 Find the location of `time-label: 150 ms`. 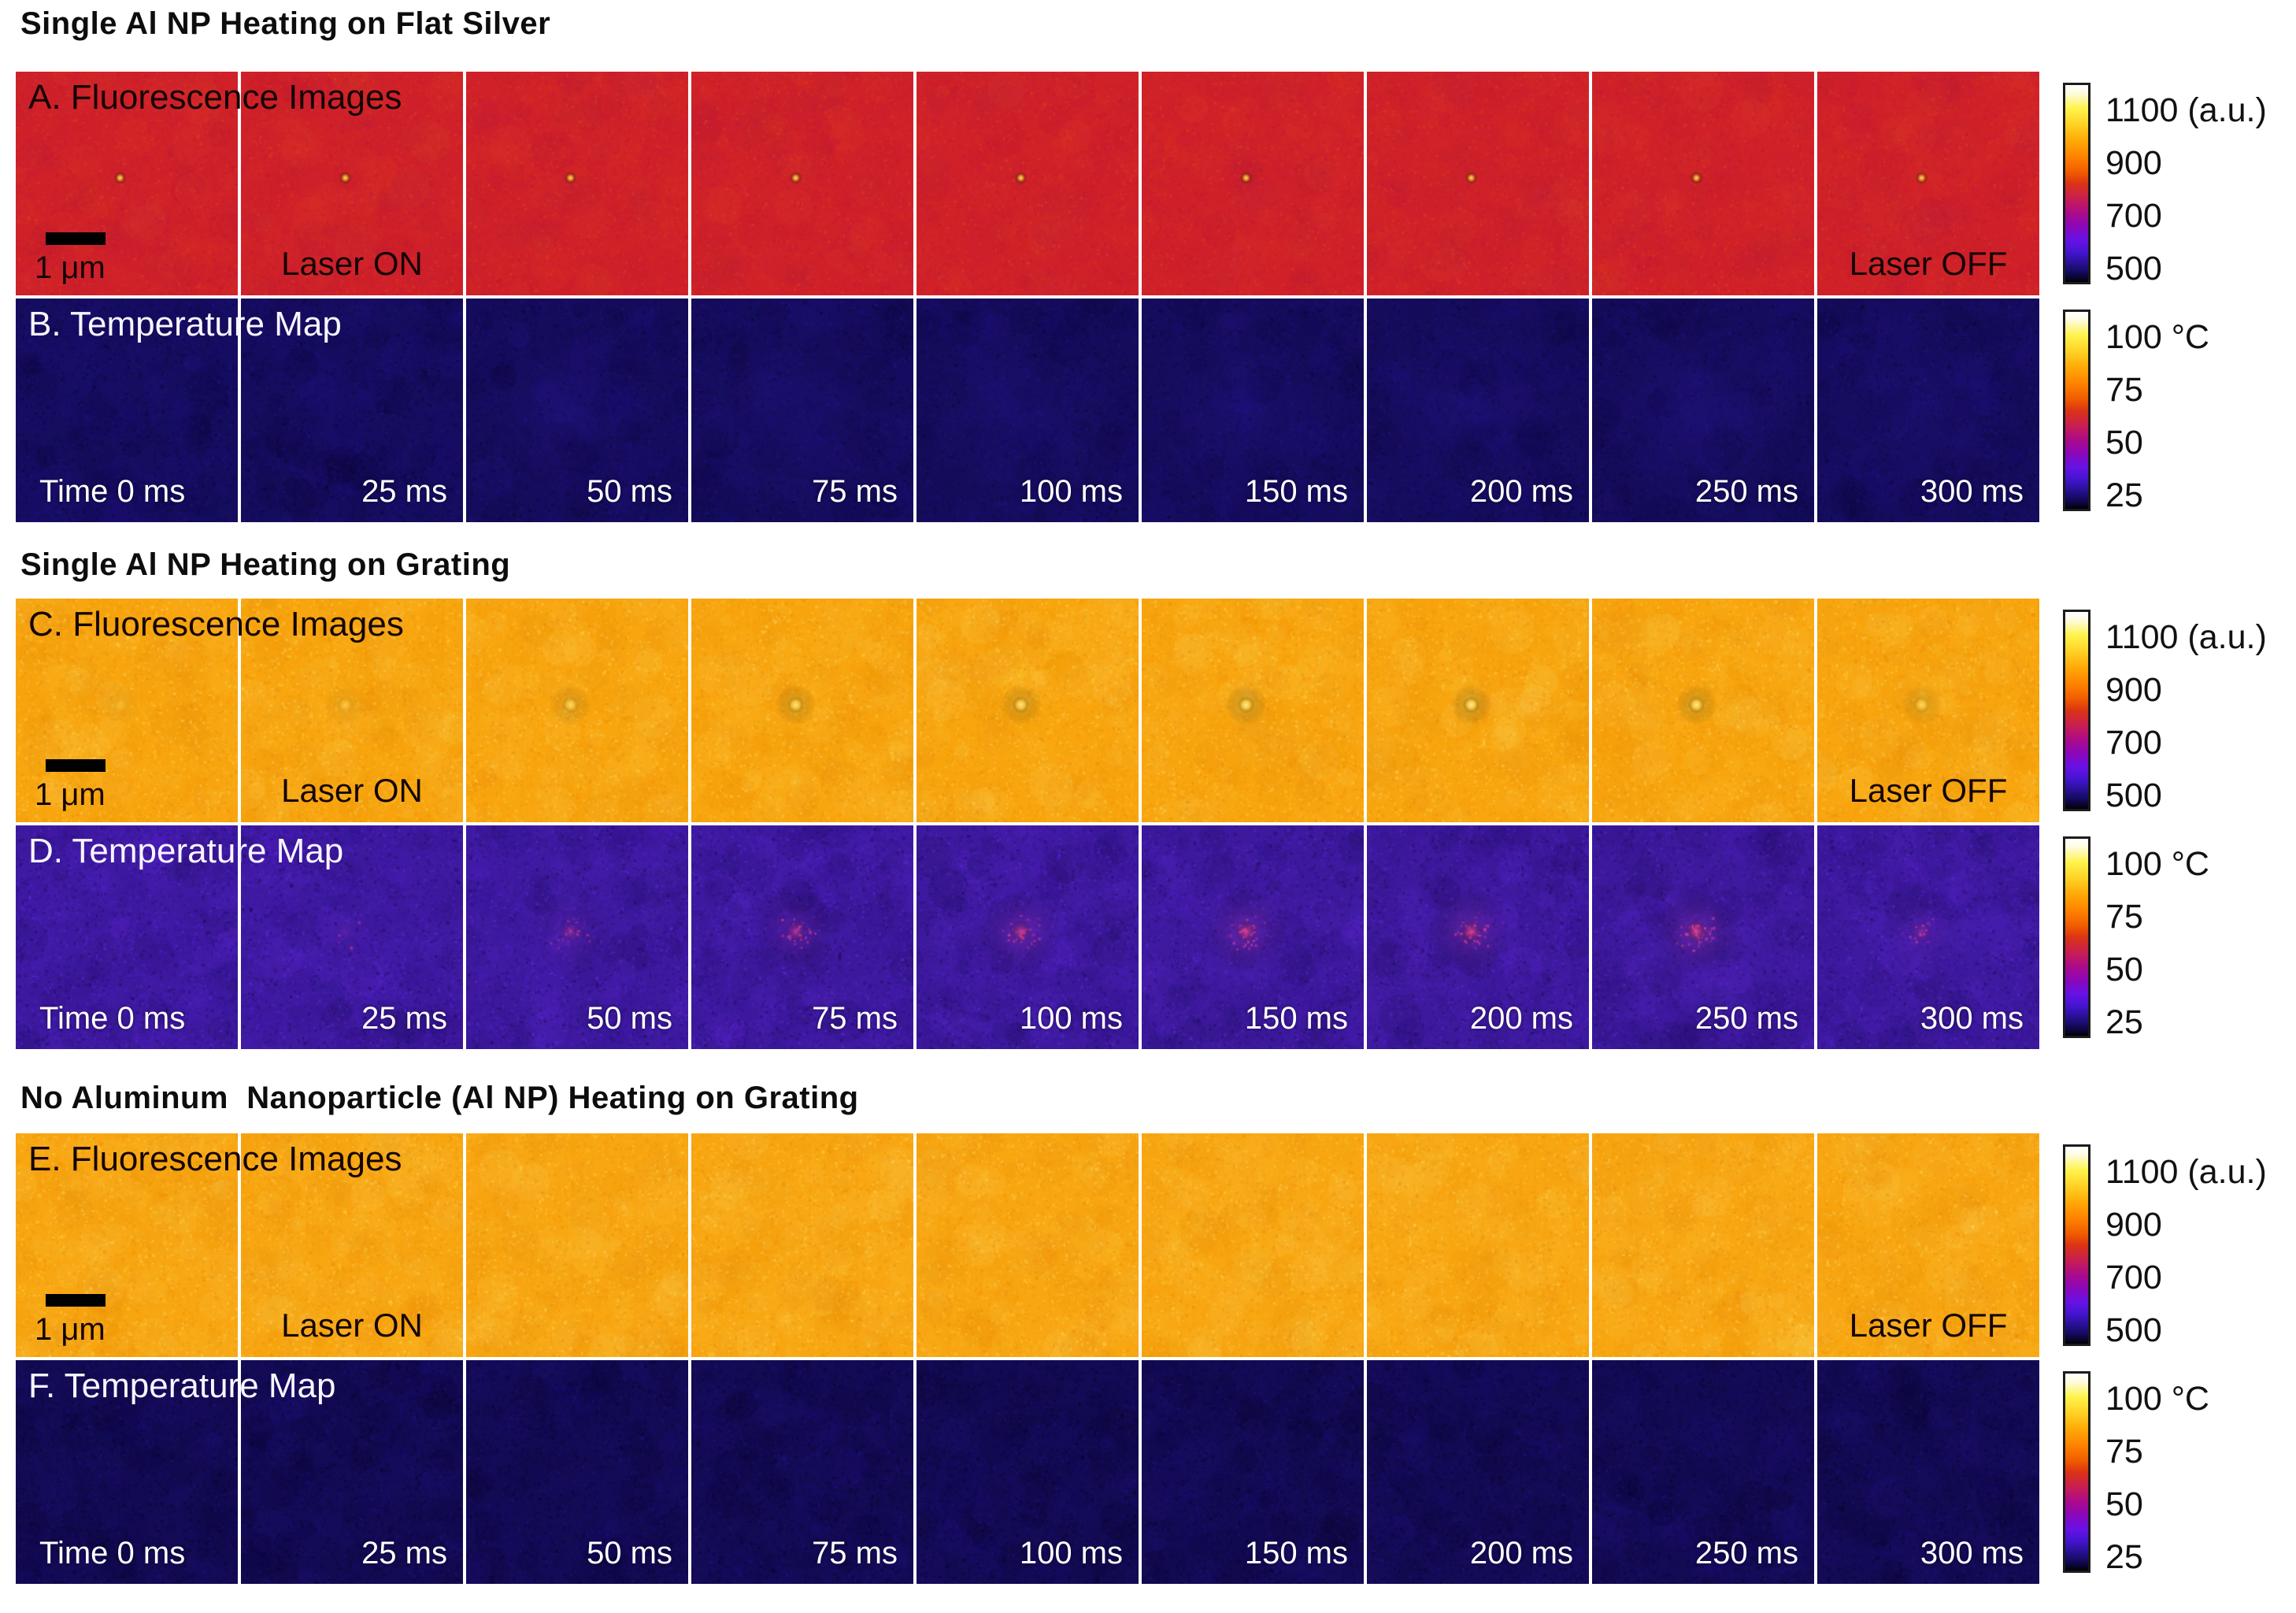

time-label: 150 ms is located at coordinates (1296, 1018).